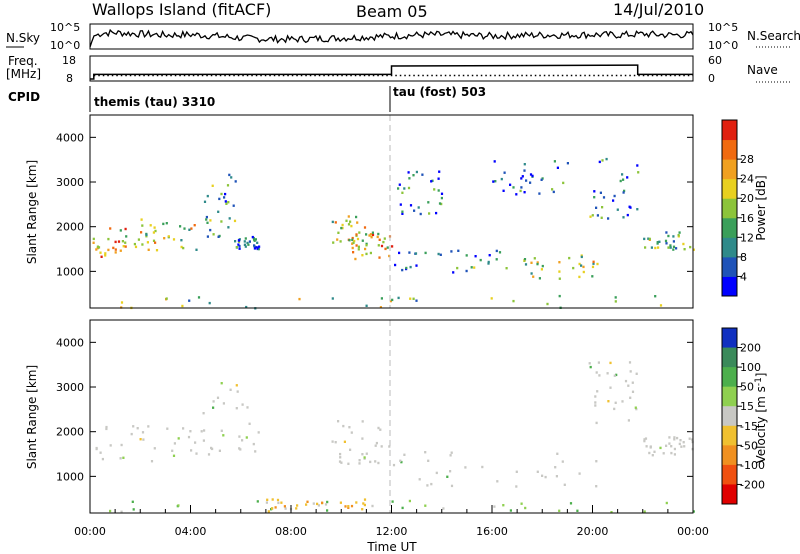 The width and height of the screenshot is (800, 554). I want to click on colorbar-tick-label: 4, so click(743, 276).